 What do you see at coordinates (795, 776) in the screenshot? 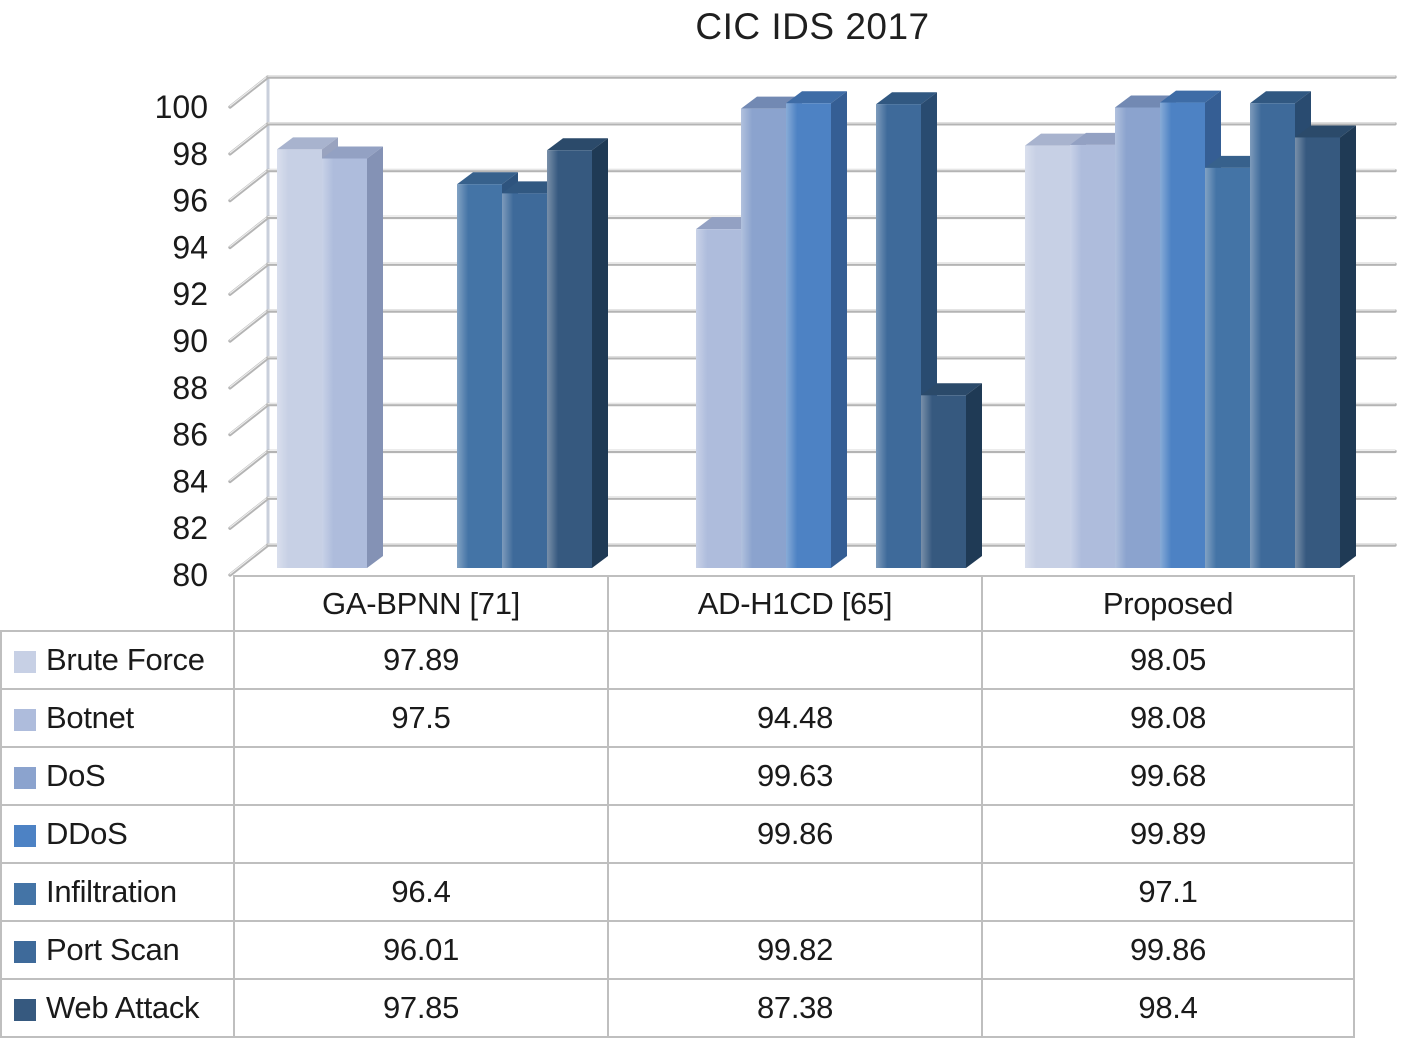
I see `value-cell: 99.63` at bounding box center [795, 776].